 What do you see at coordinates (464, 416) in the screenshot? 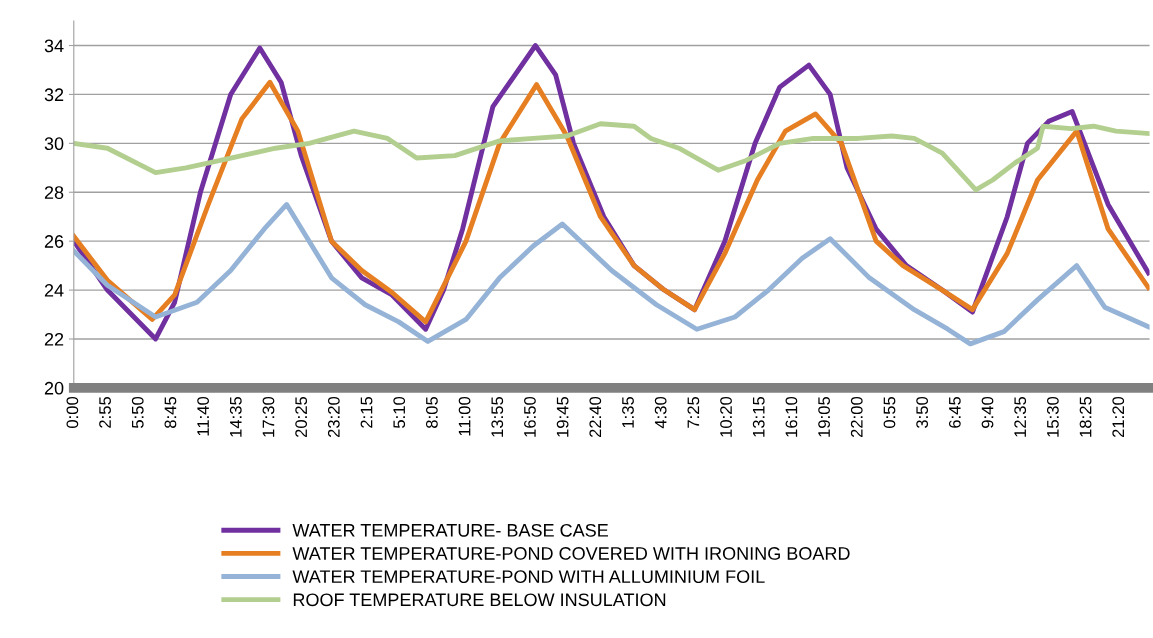
I see `x-tick-label: 11:00` at bounding box center [464, 416].